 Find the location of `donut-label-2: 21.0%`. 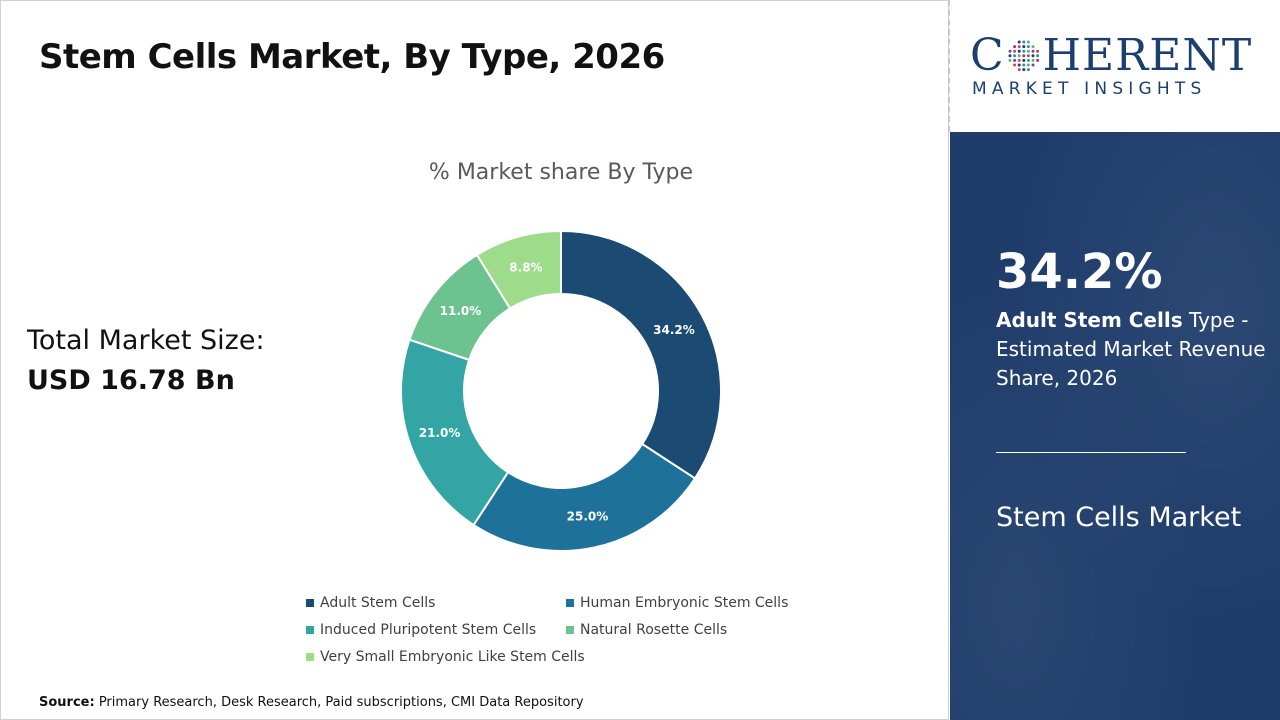

donut-label-2: 21.0% is located at coordinates (440, 433).